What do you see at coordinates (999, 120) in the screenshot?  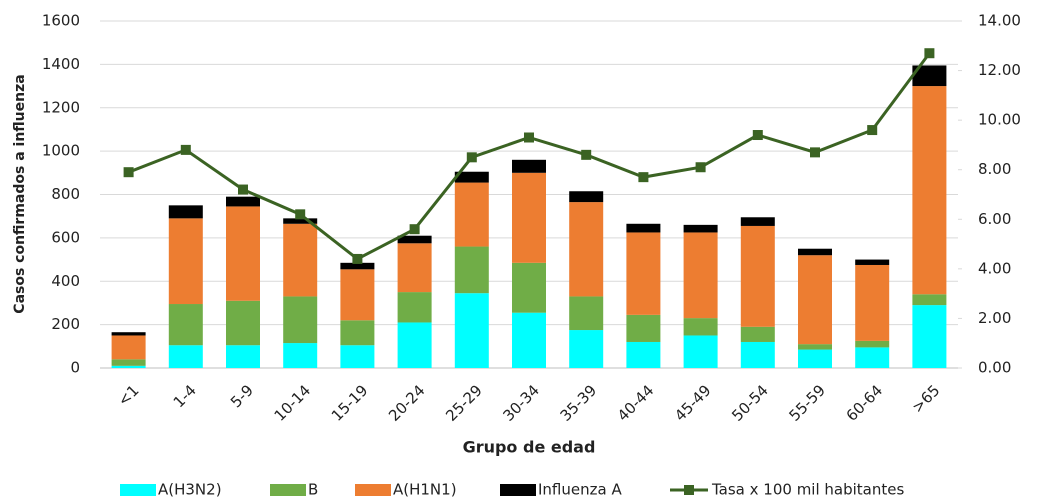 I see `y2-tick-label: 10.00` at bounding box center [999, 120].